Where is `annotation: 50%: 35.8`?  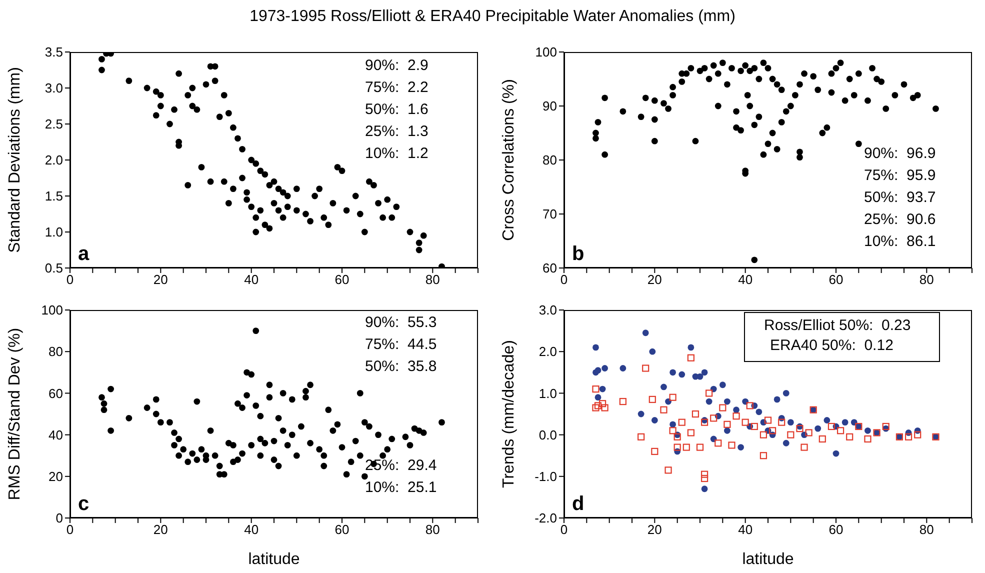 annotation: 50%: 35.8 is located at coordinates (401, 367).